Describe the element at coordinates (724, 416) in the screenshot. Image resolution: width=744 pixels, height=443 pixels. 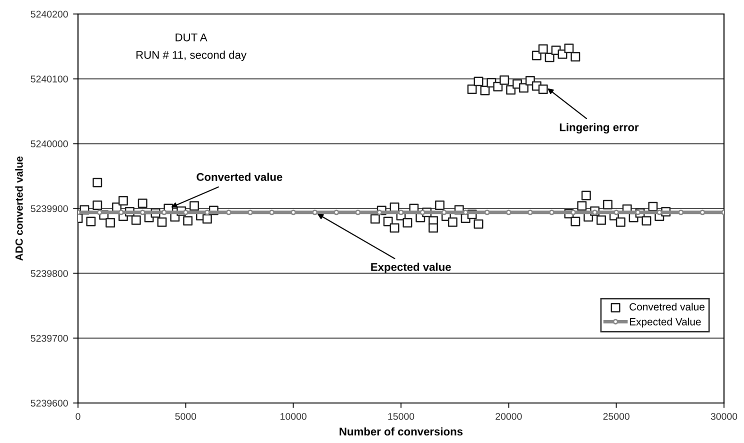
I see `x-tick-label: 30000` at that location.